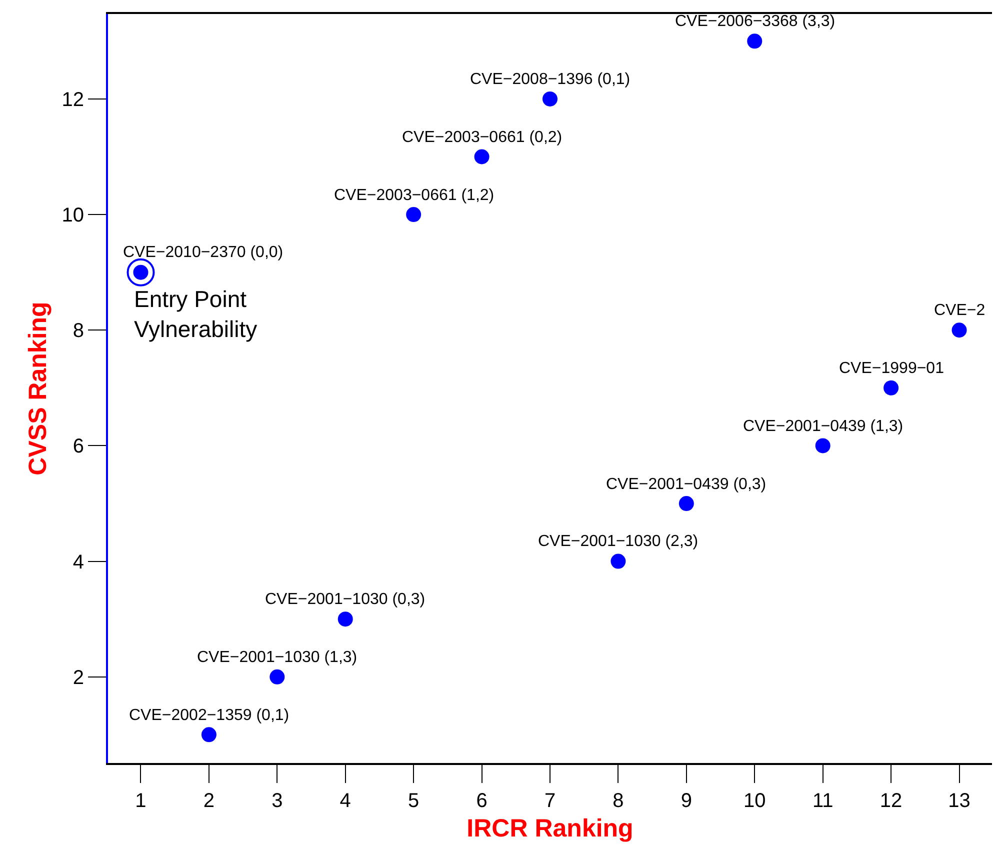 This screenshot has height=868, width=994. I want to click on annotation: Entry Point Vylnerability, so click(196, 314).